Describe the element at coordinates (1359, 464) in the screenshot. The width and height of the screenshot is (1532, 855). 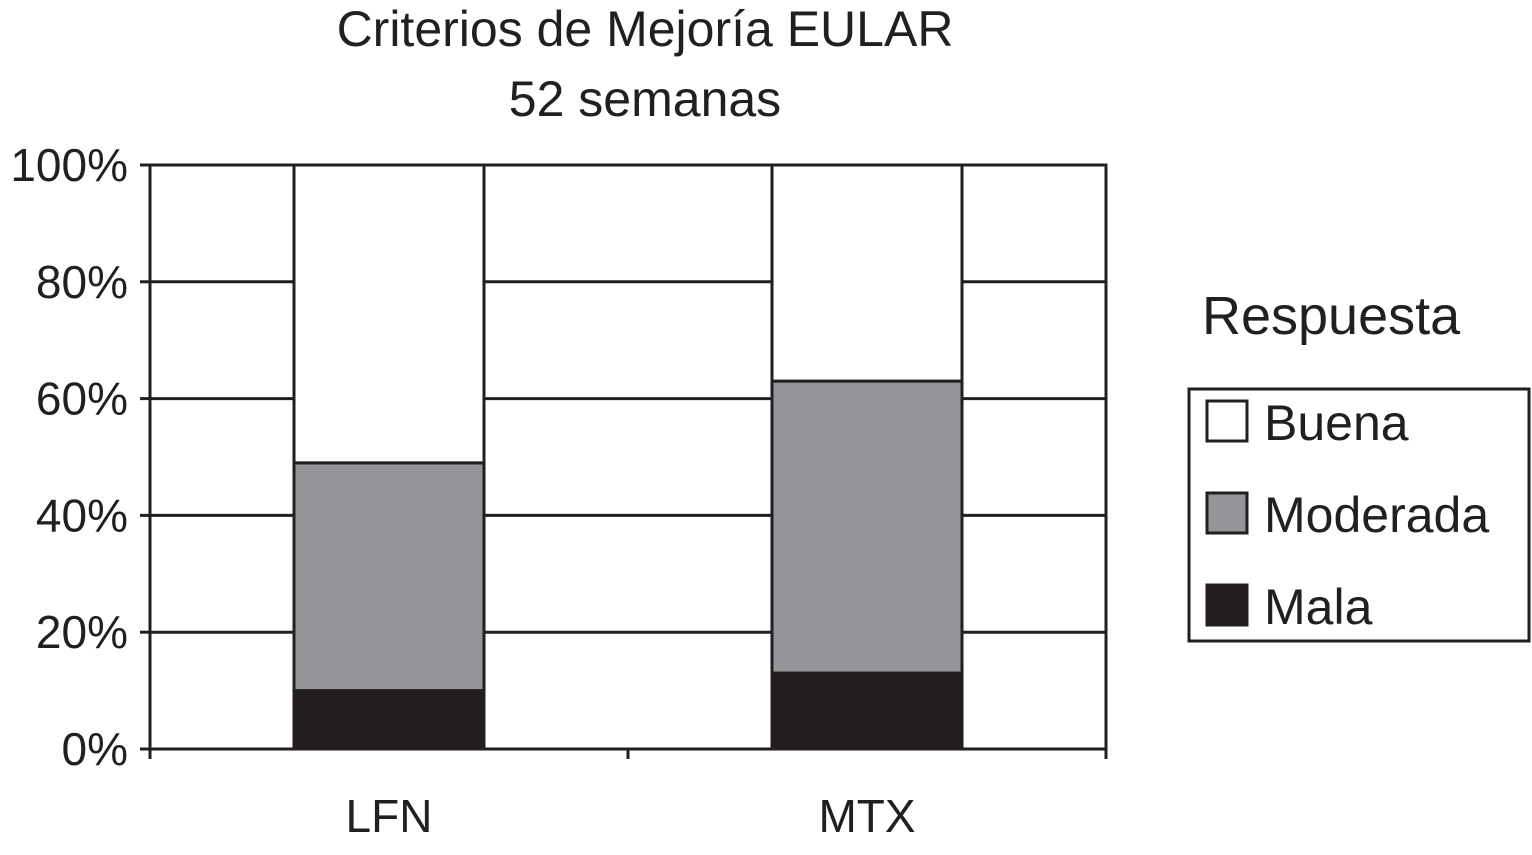
I see `legend: Respuesta Buena Moderada Mala` at that location.